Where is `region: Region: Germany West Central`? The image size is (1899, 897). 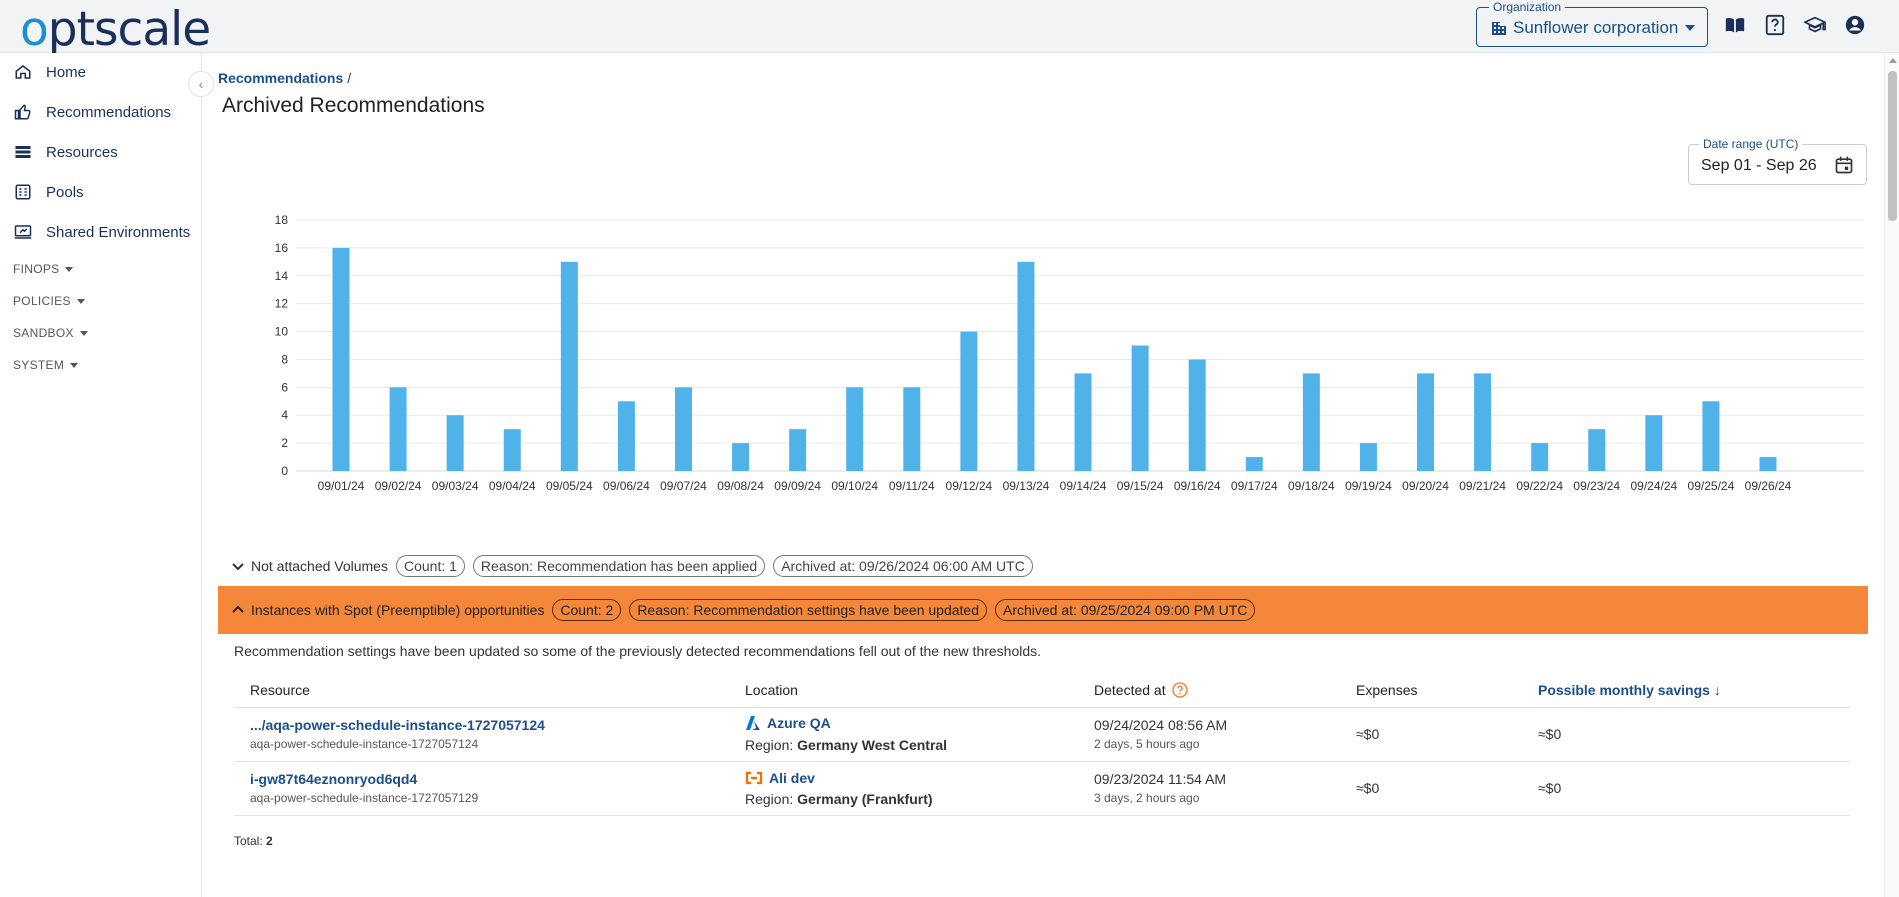
region: Region: Germany West Central is located at coordinates (911, 745).